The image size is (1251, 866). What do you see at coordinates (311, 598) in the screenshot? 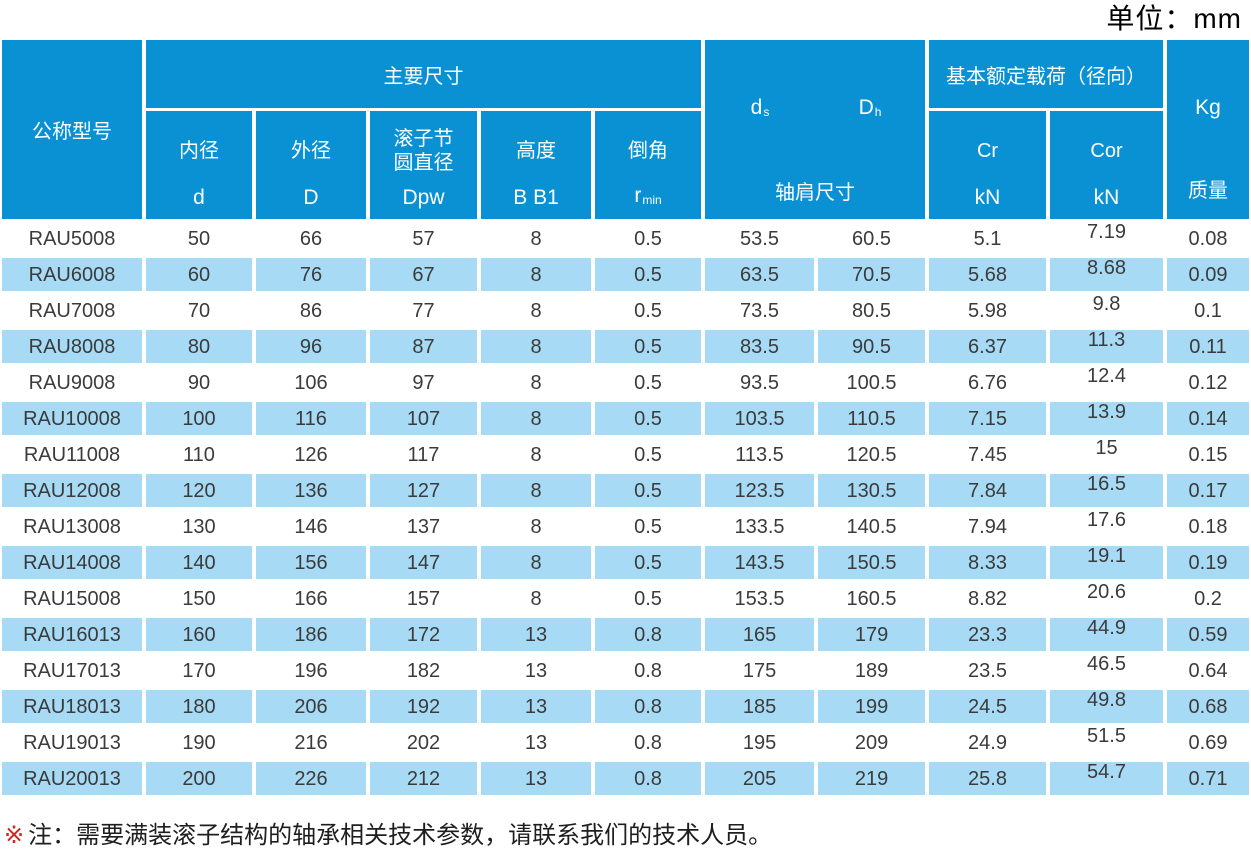
I see `cell-D: 166` at bounding box center [311, 598].